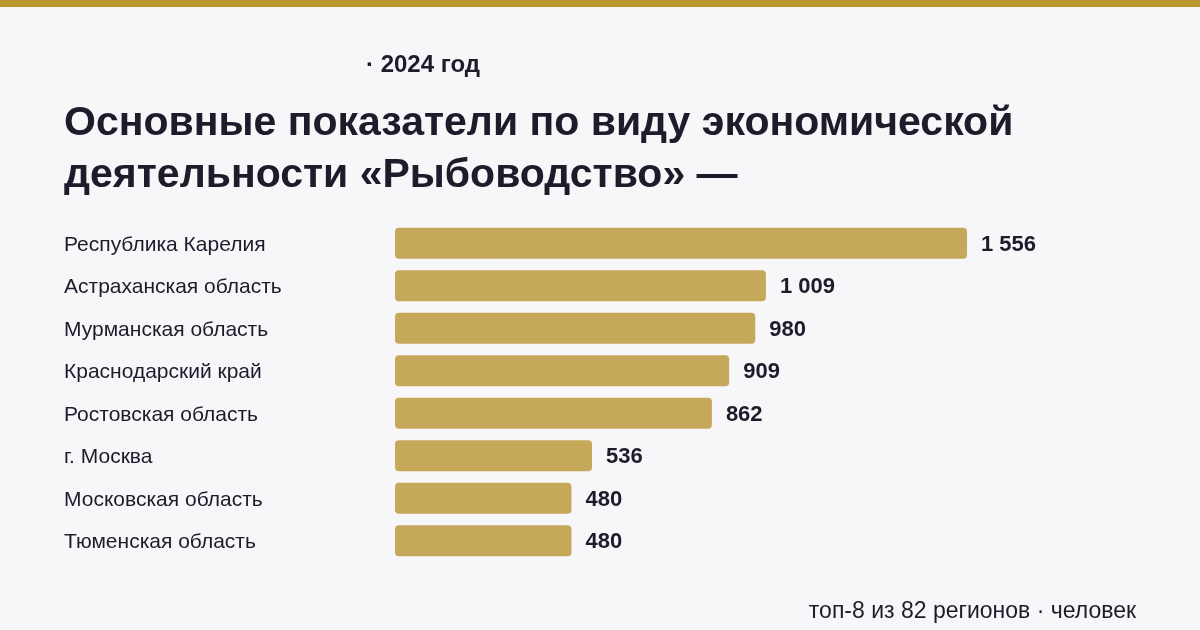 The width and height of the screenshot is (1200, 630). Describe the element at coordinates (1009, 243) in the screenshot. I see `data-label: 1 556` at that location.